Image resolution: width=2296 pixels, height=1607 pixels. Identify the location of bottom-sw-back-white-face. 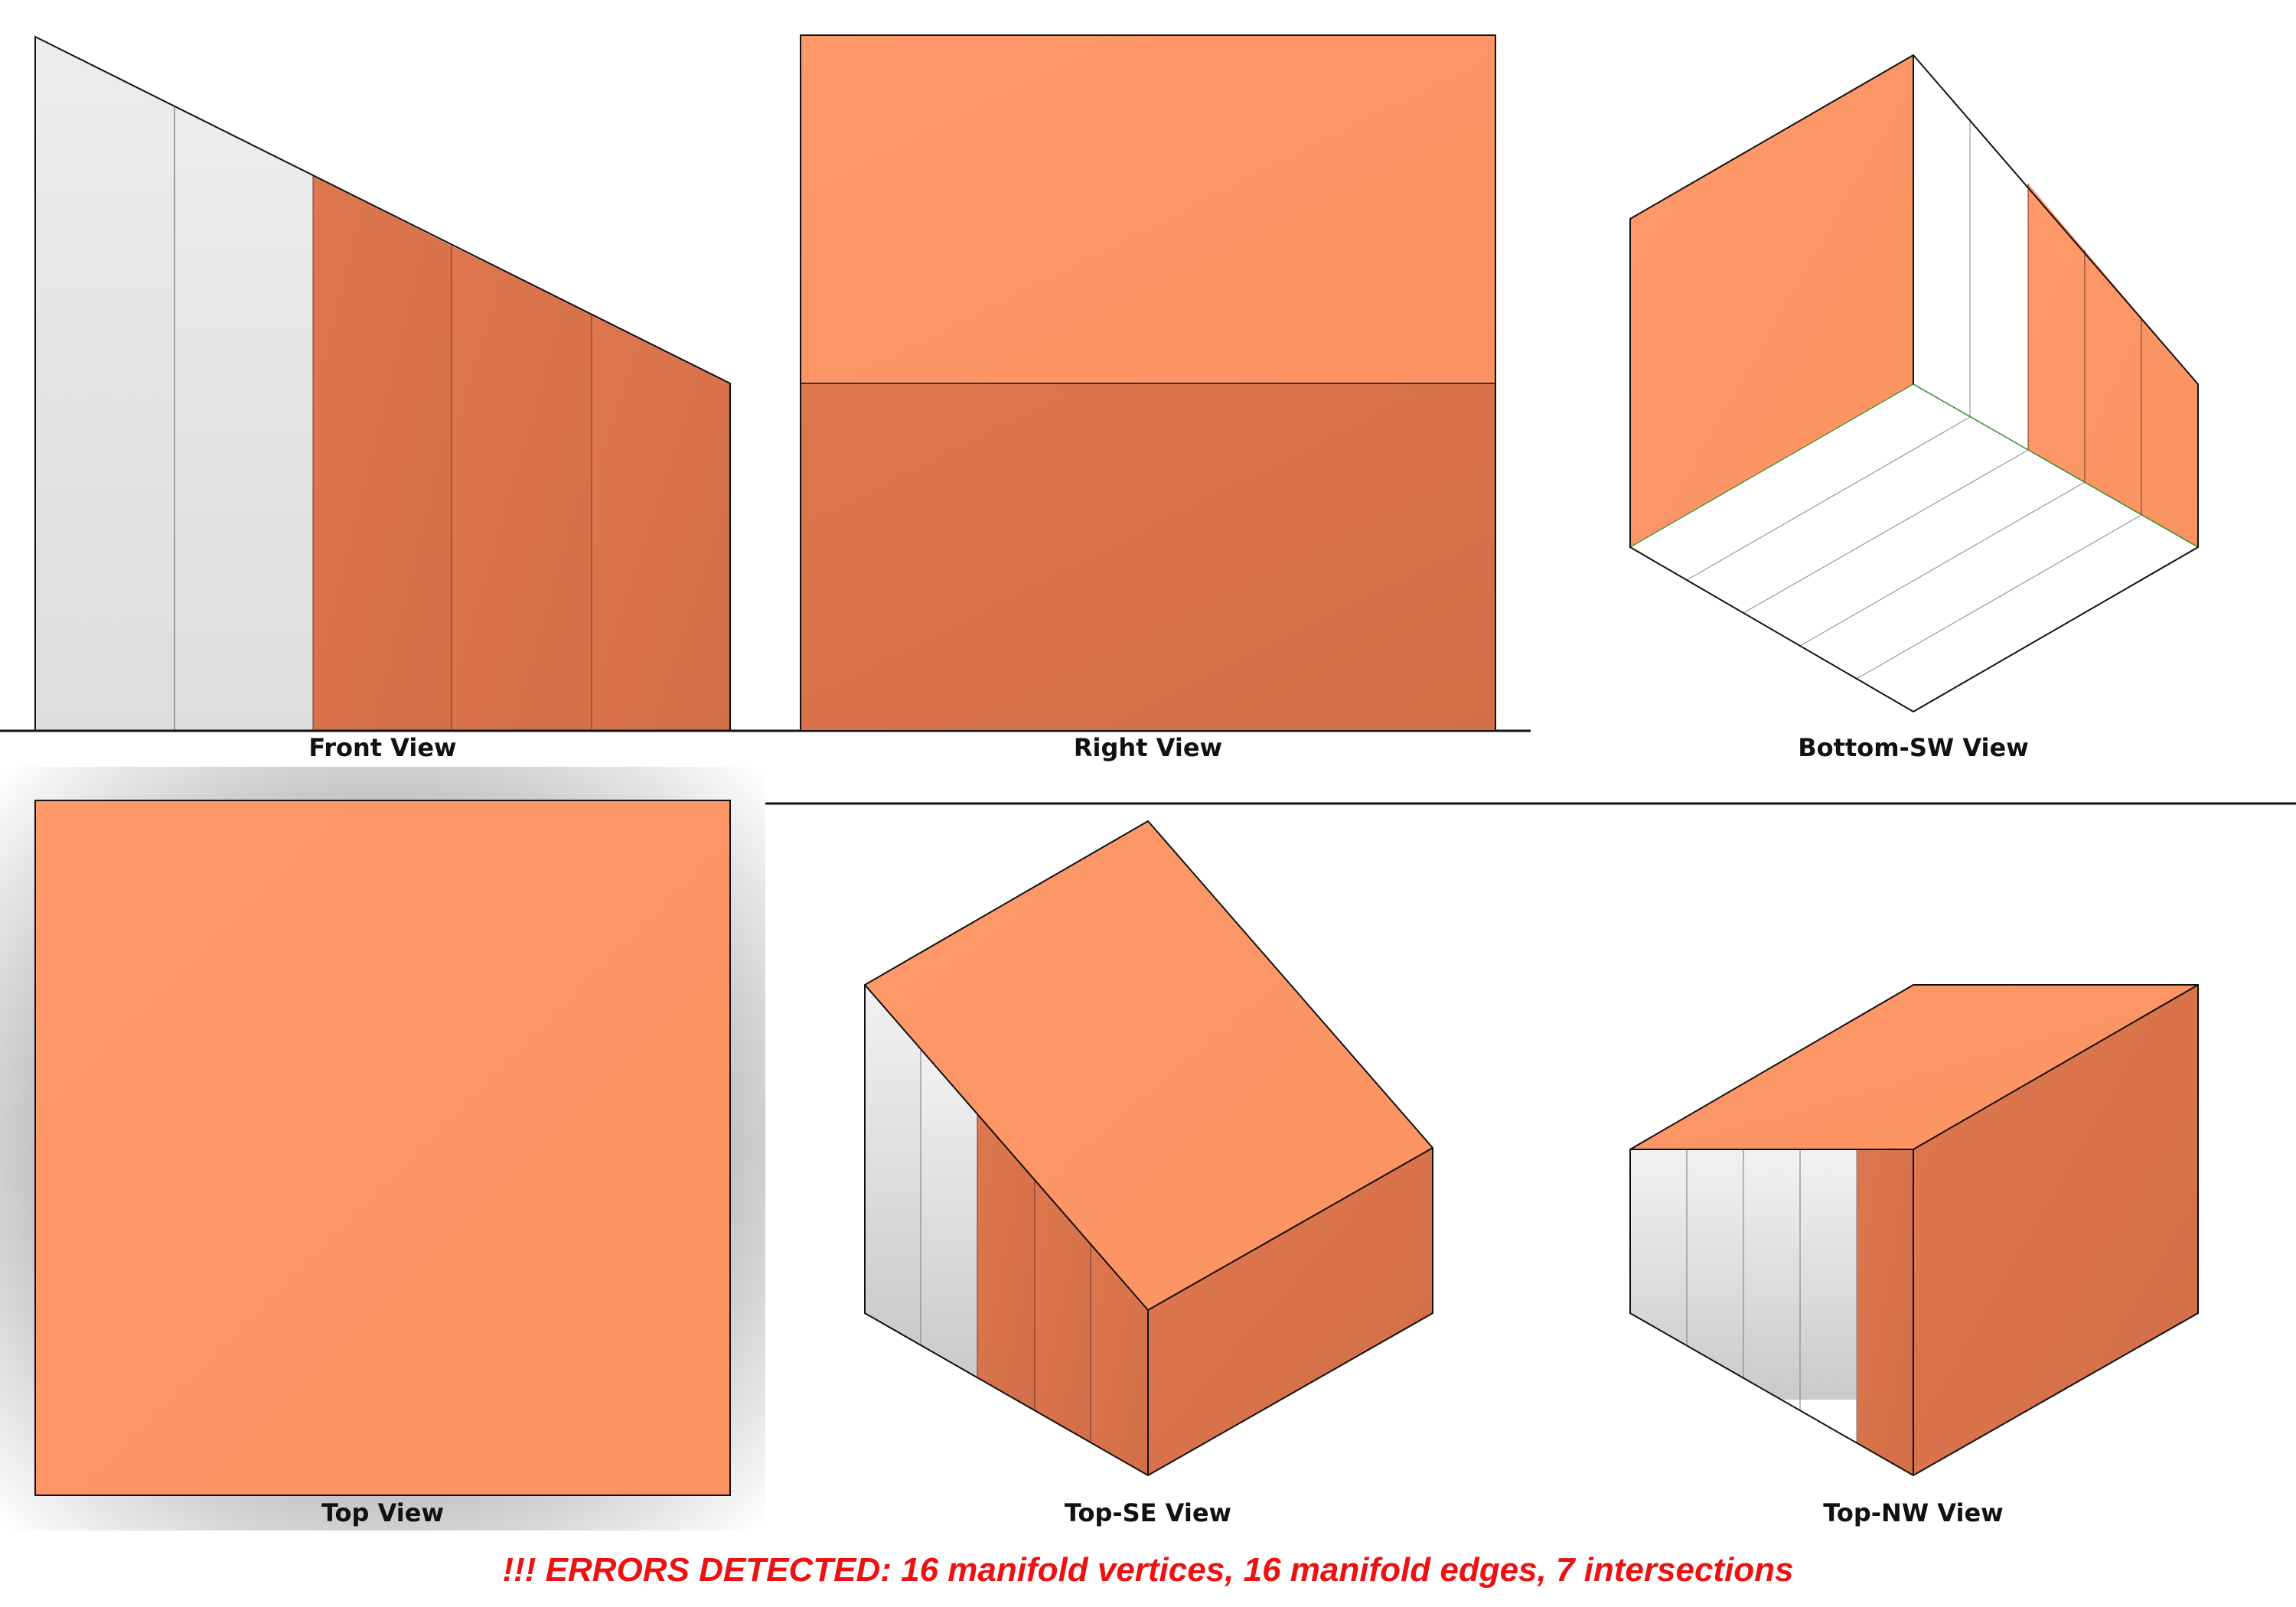
(1970, 253).